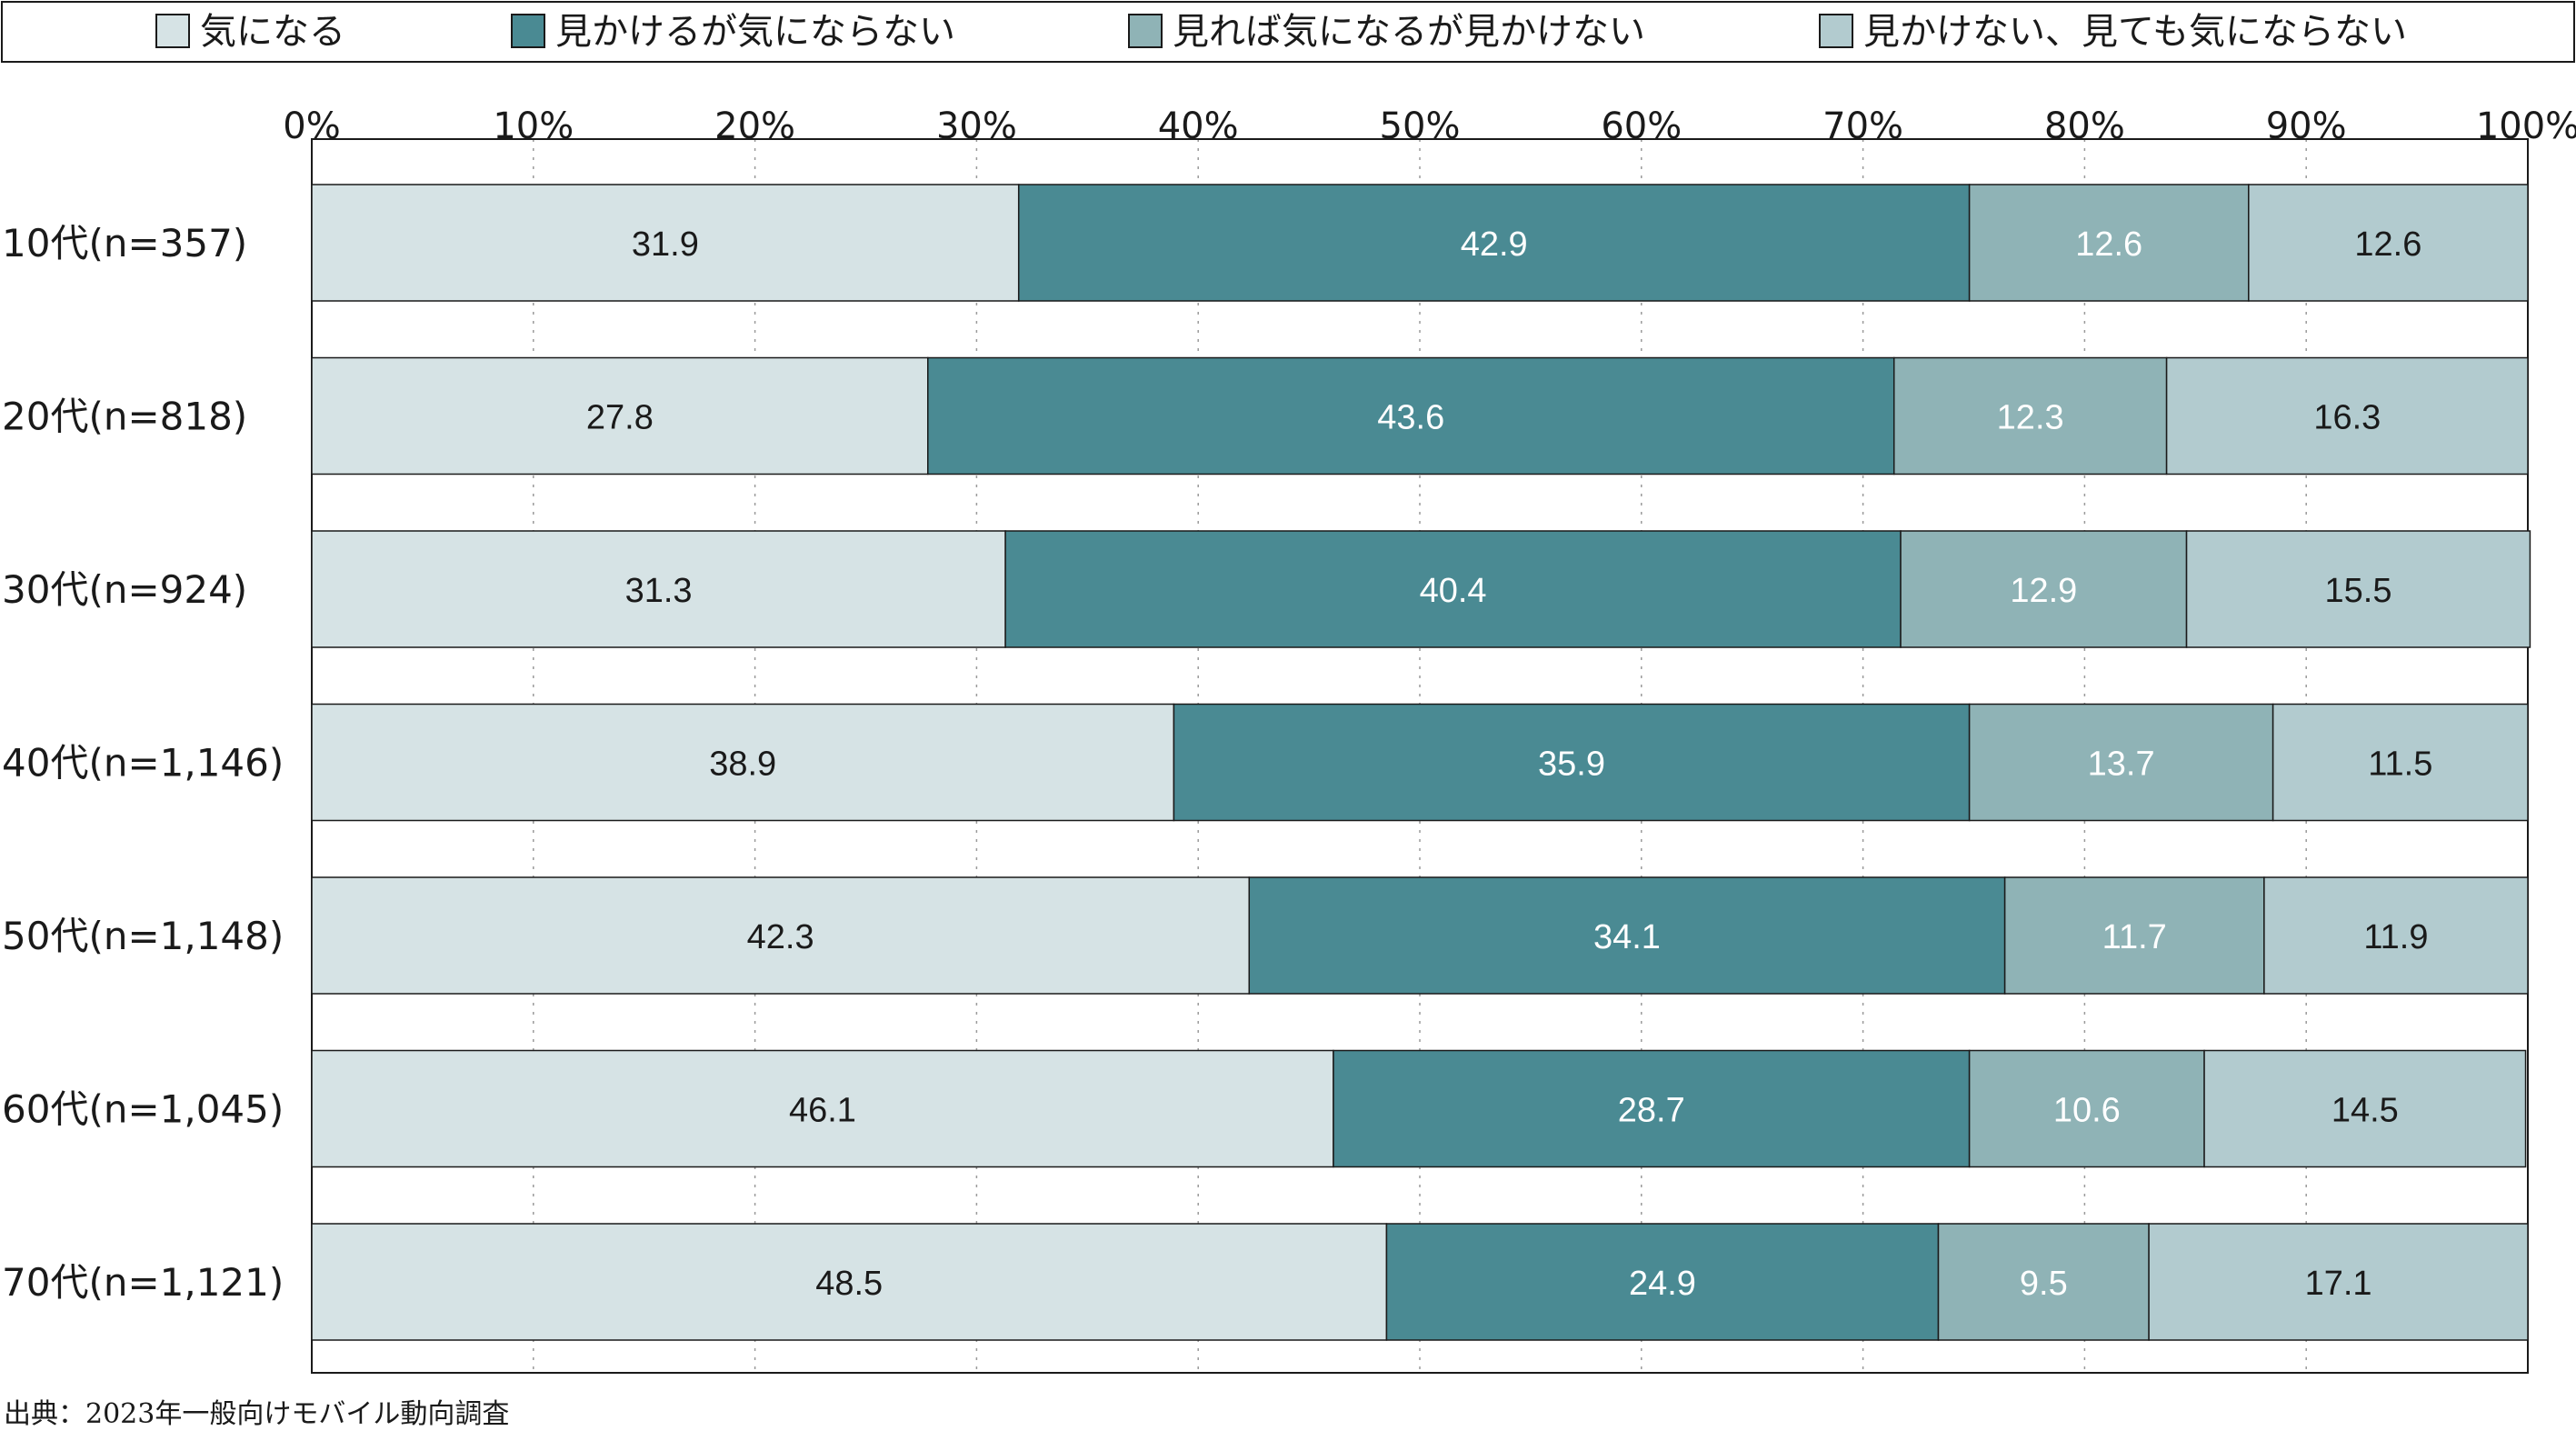 Image resolution: width=2576 pixels, height=1431 pixels. I want to click on x-tick-label: 50%, so click(1420, 126).